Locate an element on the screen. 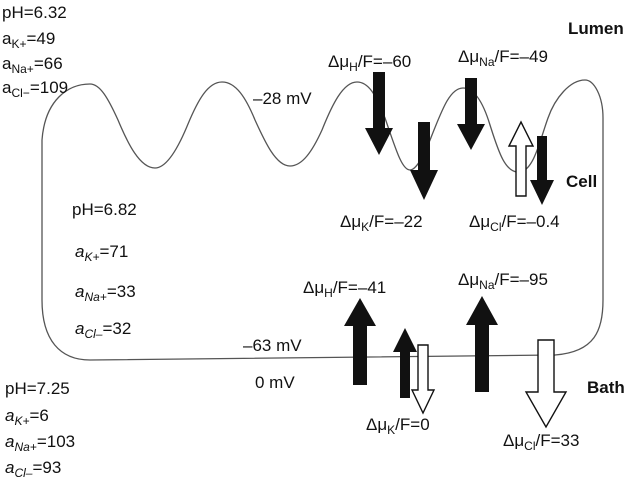 The width and height of the screenshot is (637, 487). cell-conditions: pH=6.82 aK+=71 aNa+=33 aCl–=32 is located at coordinates (104, 270).